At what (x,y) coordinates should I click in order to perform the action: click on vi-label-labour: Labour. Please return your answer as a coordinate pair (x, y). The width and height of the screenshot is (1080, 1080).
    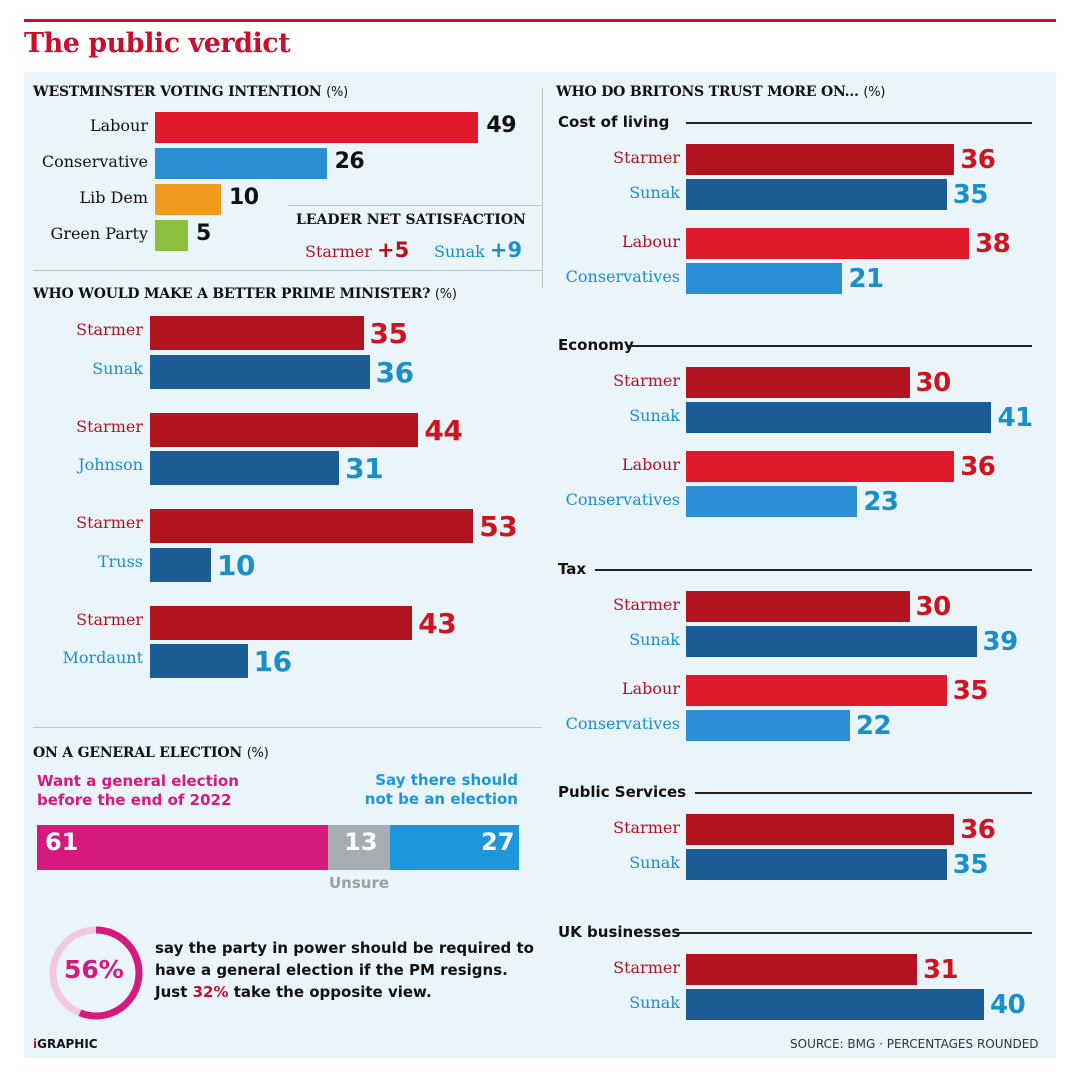
    Looking at the image, I should click on (119, 125).